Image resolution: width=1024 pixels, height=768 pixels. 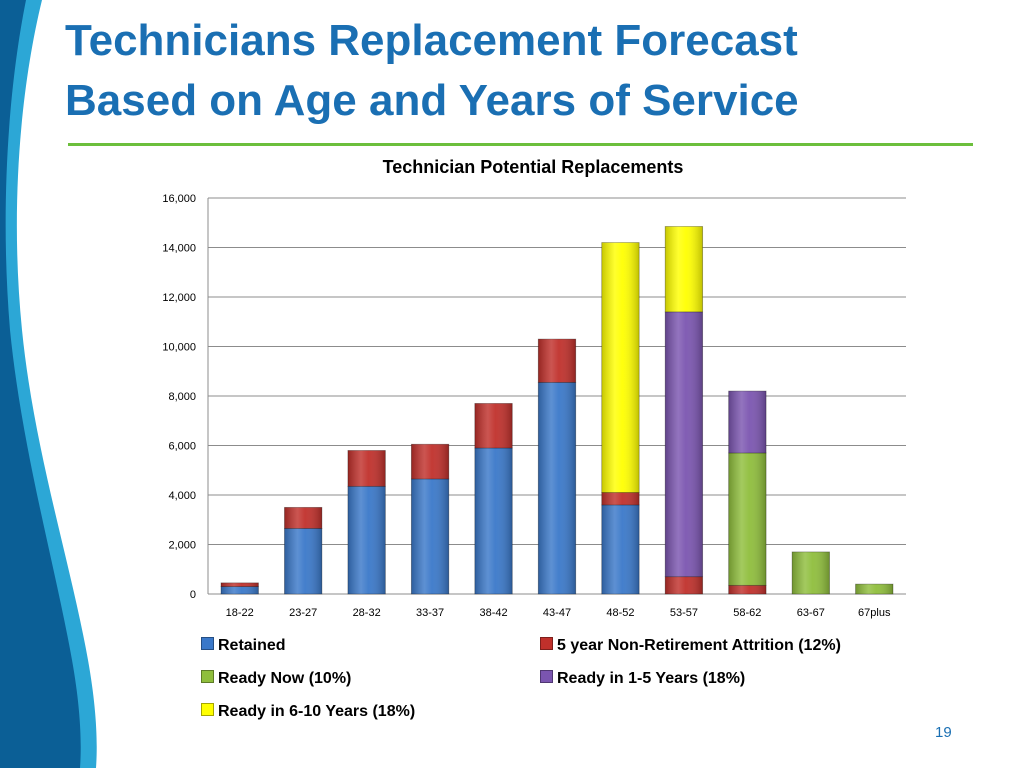 What do you see at coordinates (432, 100) in the screenshot?
I see `slide-title-line-2: Based on Age and Years of Service` at bounding box center [432, 100].